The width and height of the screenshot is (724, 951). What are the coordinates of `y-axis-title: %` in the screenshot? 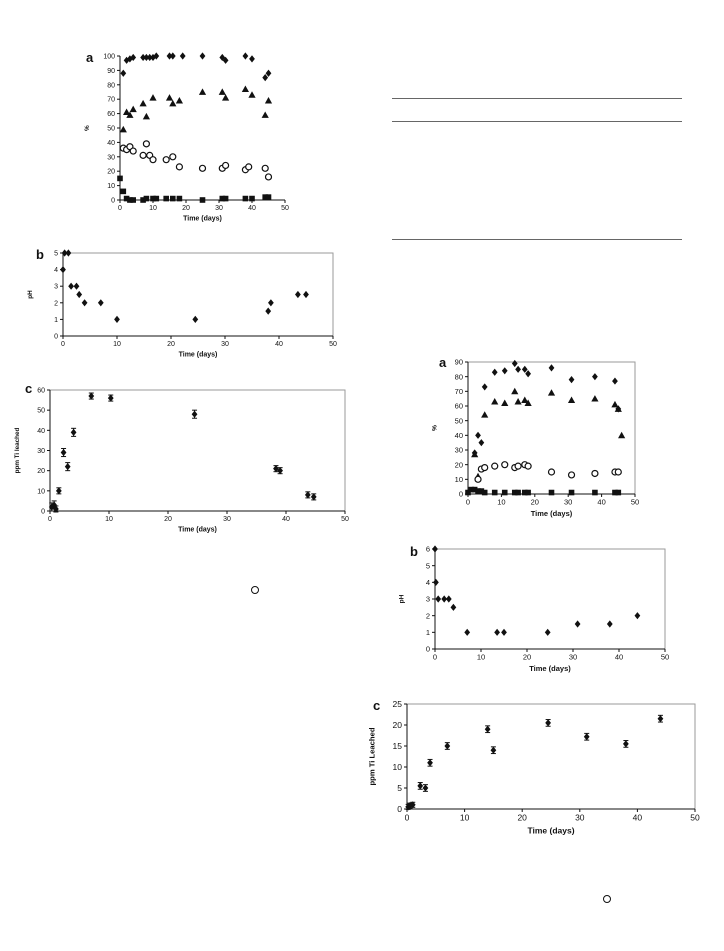 It's located at (435, 428).